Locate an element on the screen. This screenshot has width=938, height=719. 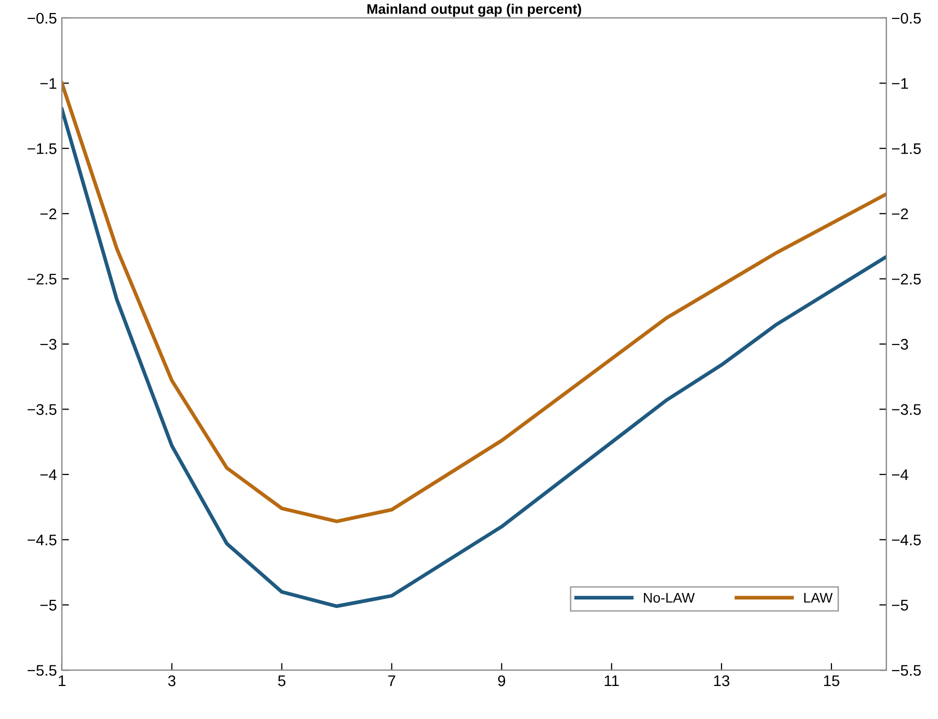
y-tick-label: −0.5 is located at coordinates (42, 18).